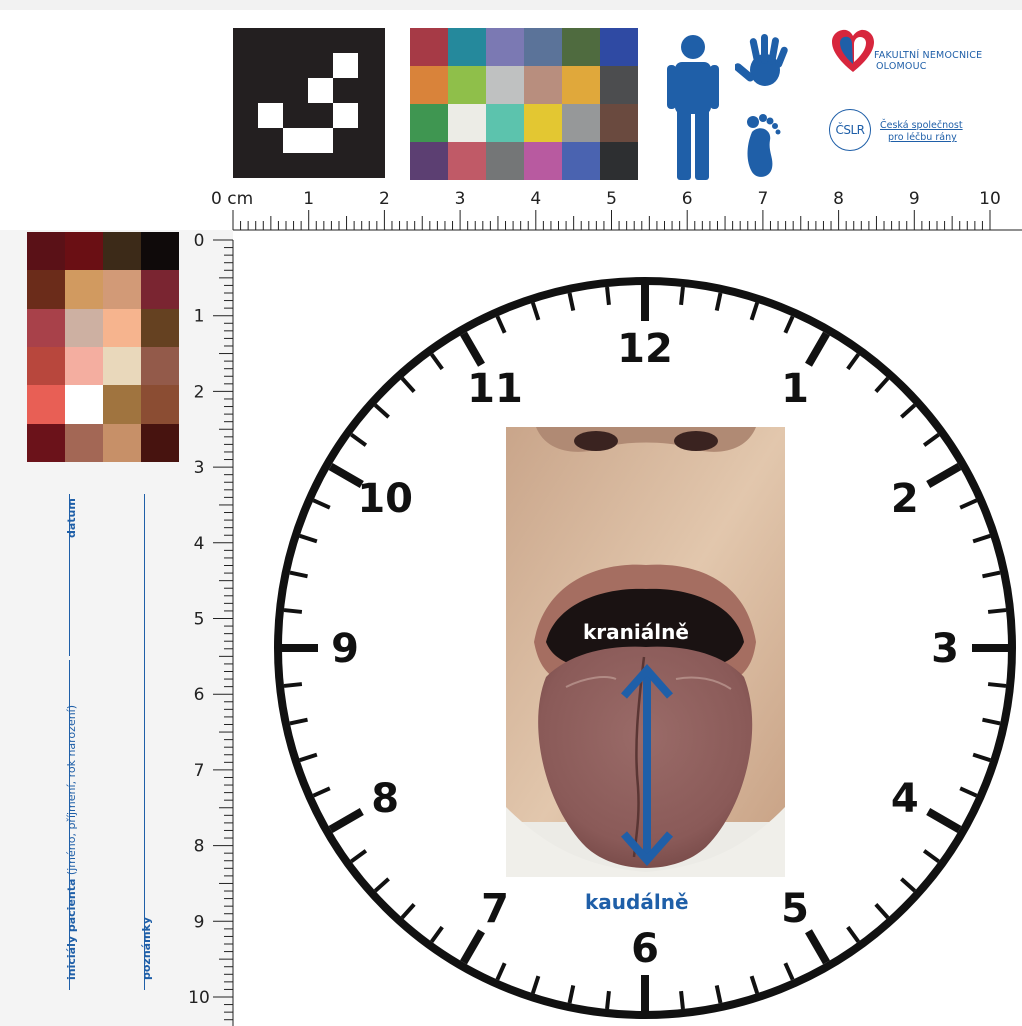  I want to click on left-ruler-label: 3, so click(199, 468).